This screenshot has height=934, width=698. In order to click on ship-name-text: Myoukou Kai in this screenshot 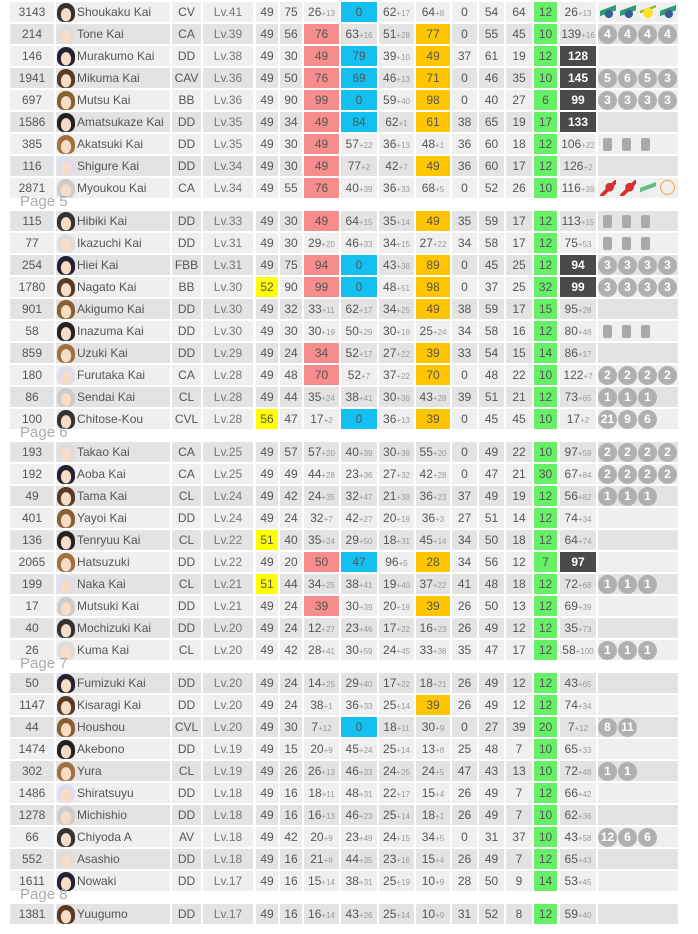, I will do `click(112, 188)`.